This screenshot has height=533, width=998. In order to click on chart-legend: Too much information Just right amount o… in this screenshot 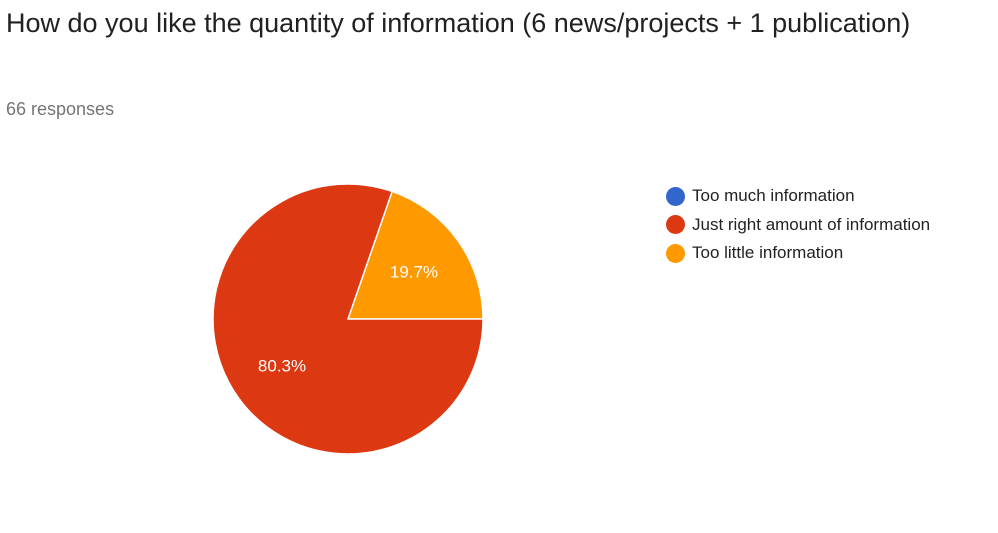, I will do `click(798, 225)`.